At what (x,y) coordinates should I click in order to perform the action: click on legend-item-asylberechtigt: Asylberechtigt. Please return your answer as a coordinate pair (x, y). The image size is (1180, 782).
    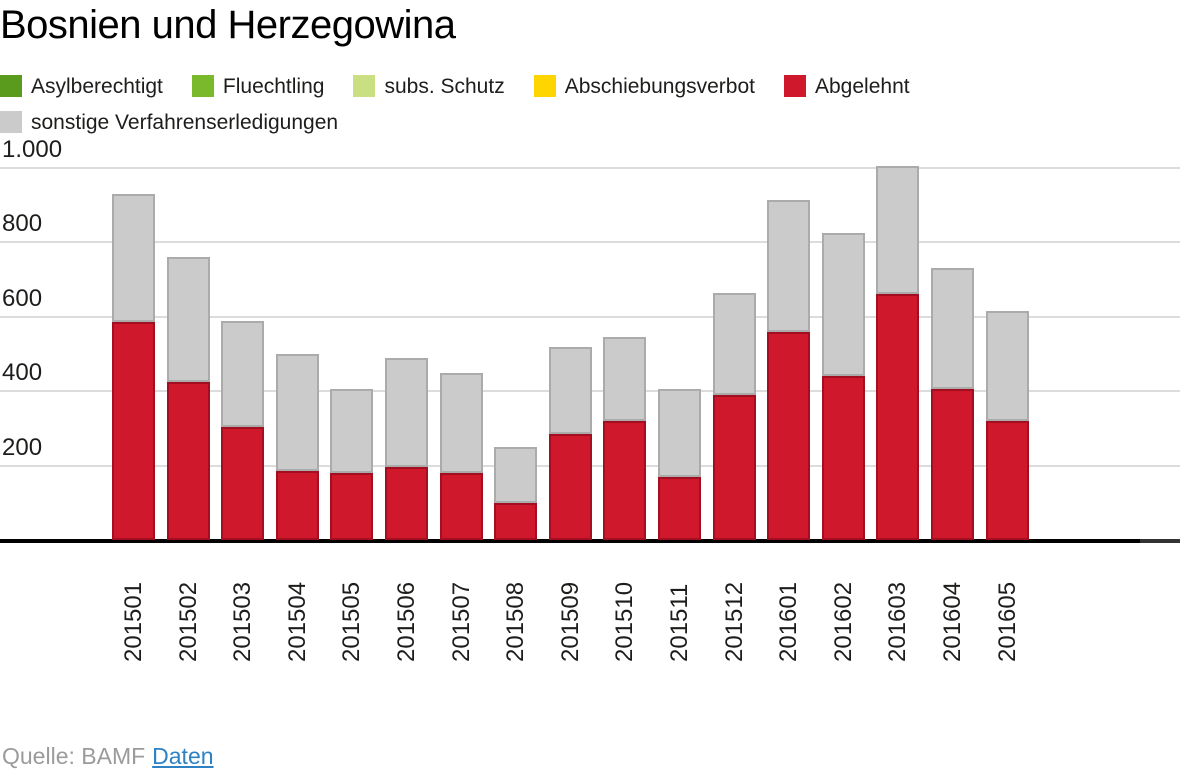
    Looking at the image, I should click on (81, 87).